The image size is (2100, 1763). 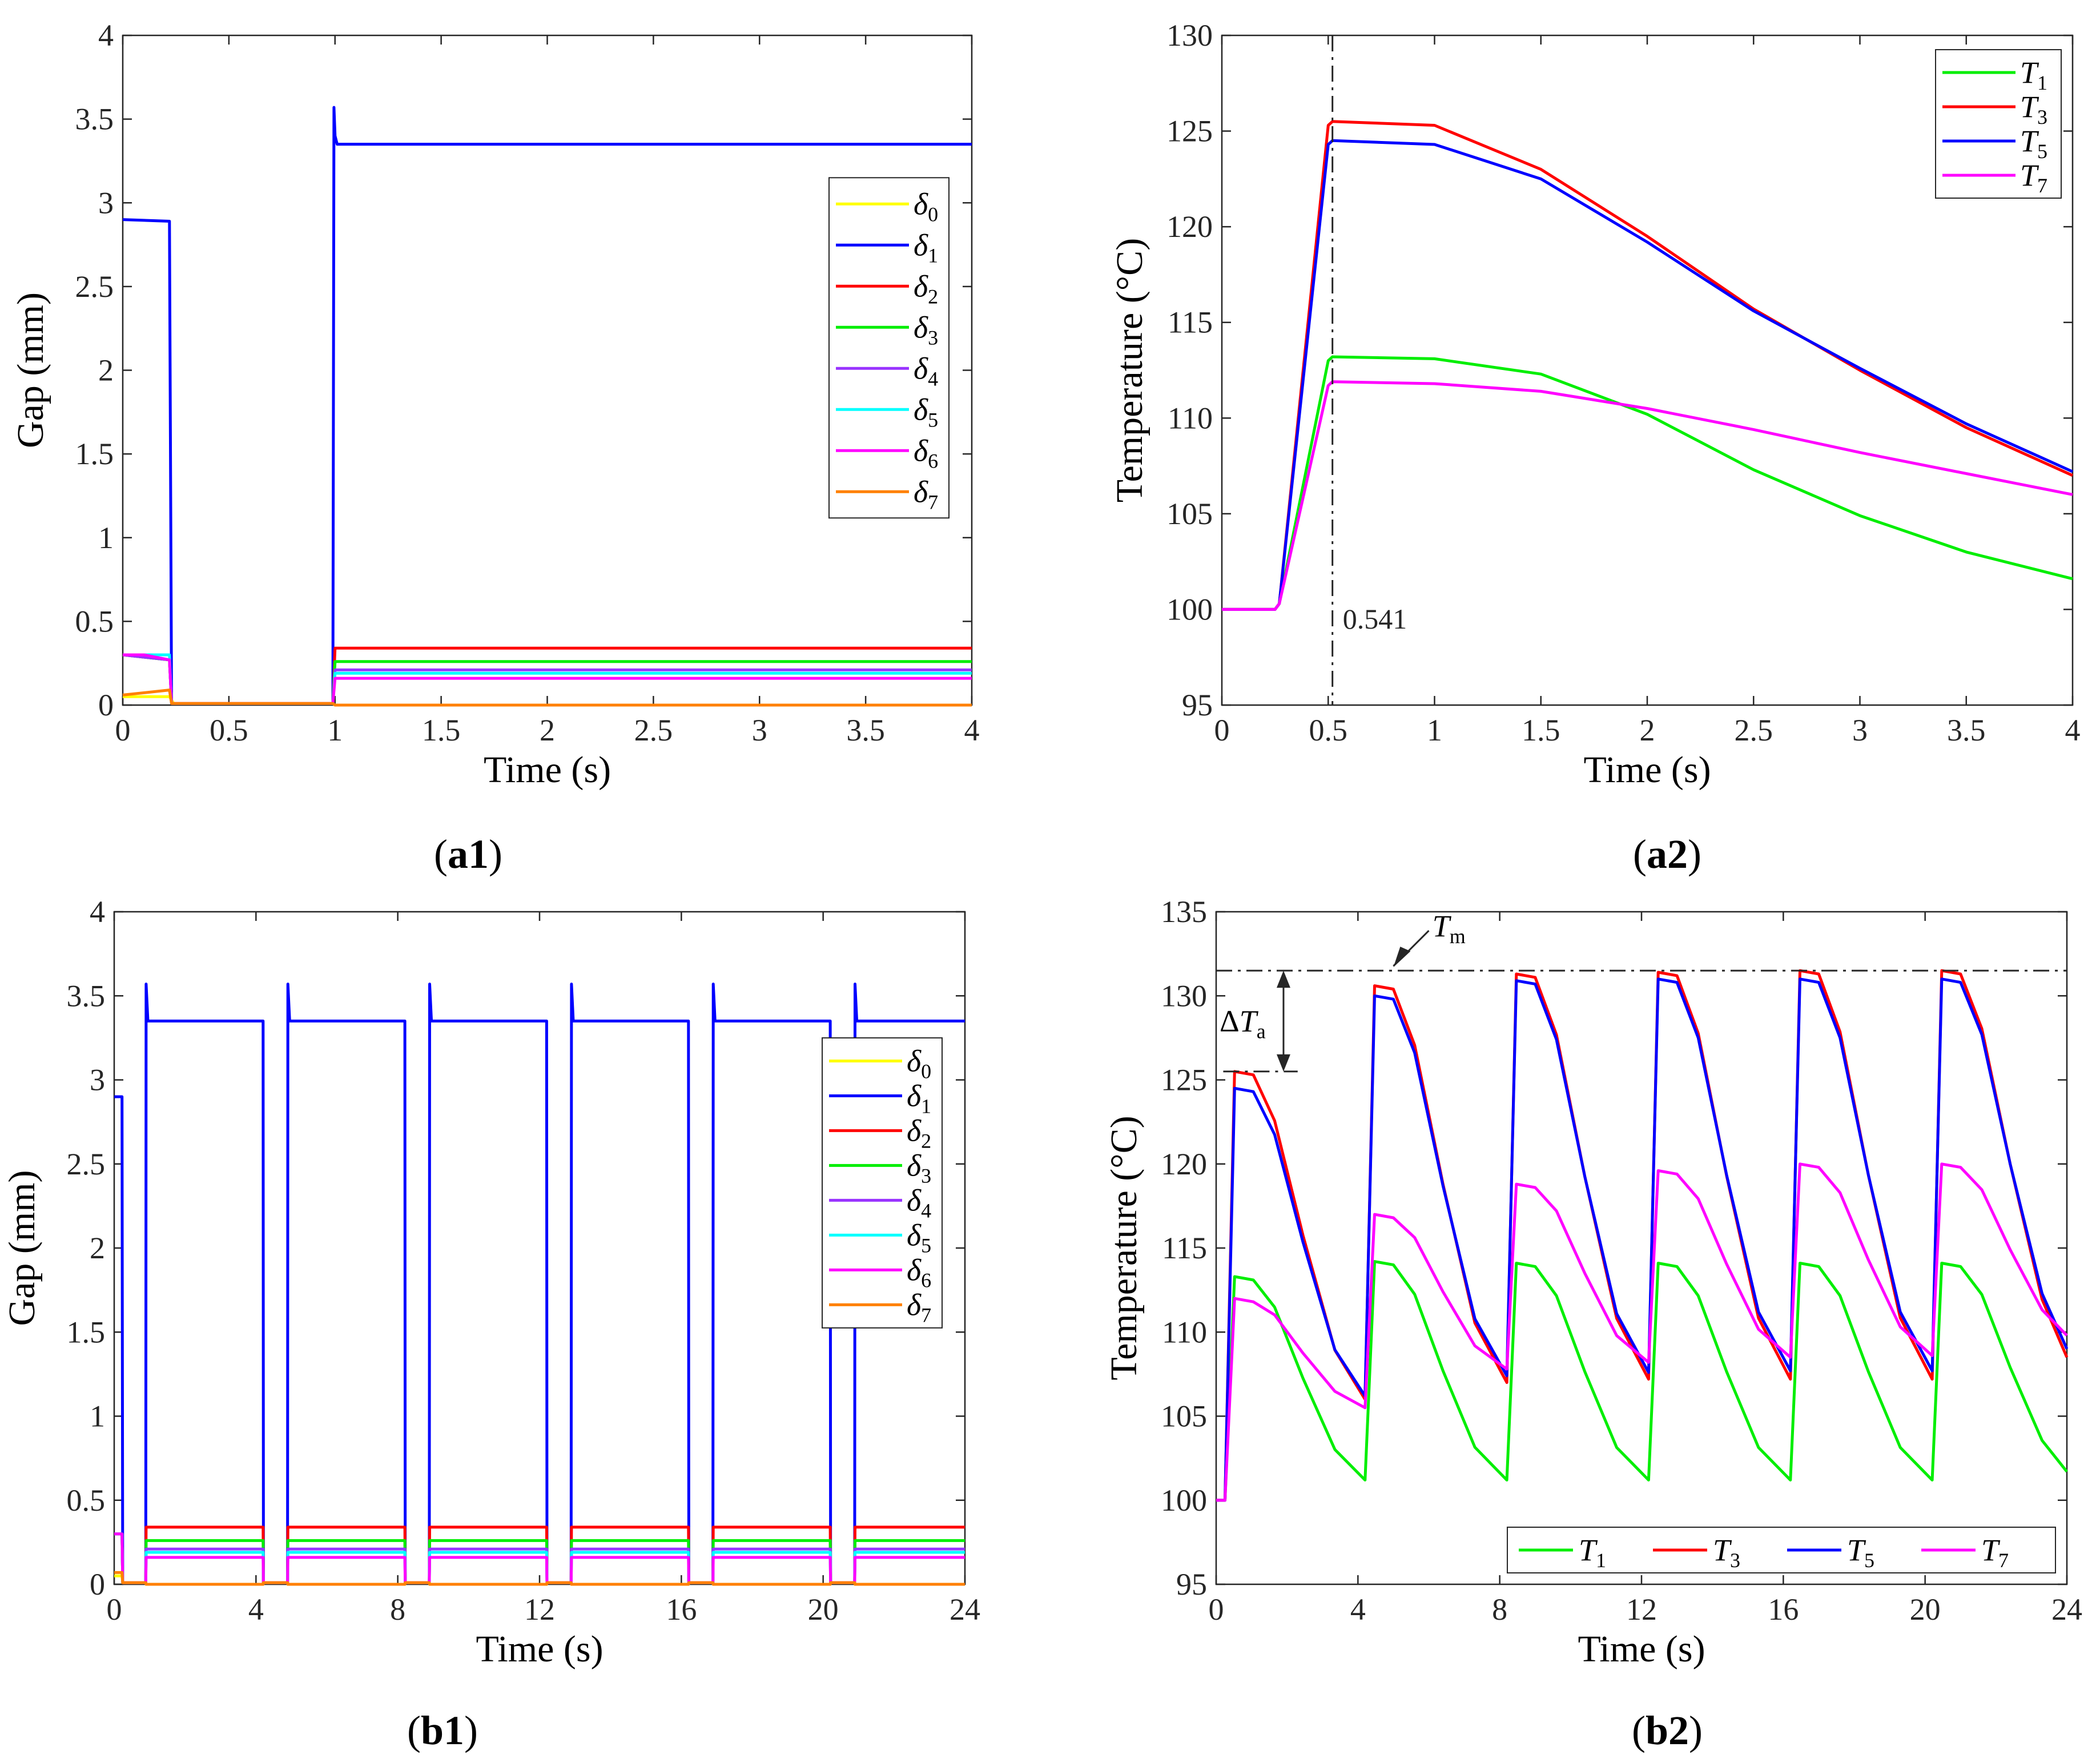 What do you see at coordinates (1189, 227) in the screenshot?
I see `y-tick-label: 120` at bounding box center [1189, 227].